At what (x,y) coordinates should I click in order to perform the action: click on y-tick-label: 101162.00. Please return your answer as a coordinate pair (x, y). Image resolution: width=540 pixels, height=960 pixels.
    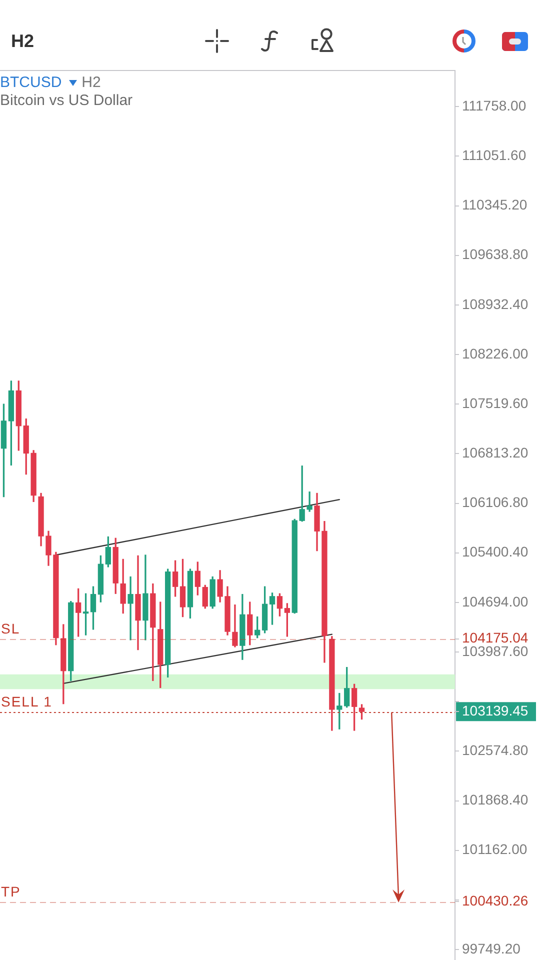
    Looking at the image, I should click on (495, 849).